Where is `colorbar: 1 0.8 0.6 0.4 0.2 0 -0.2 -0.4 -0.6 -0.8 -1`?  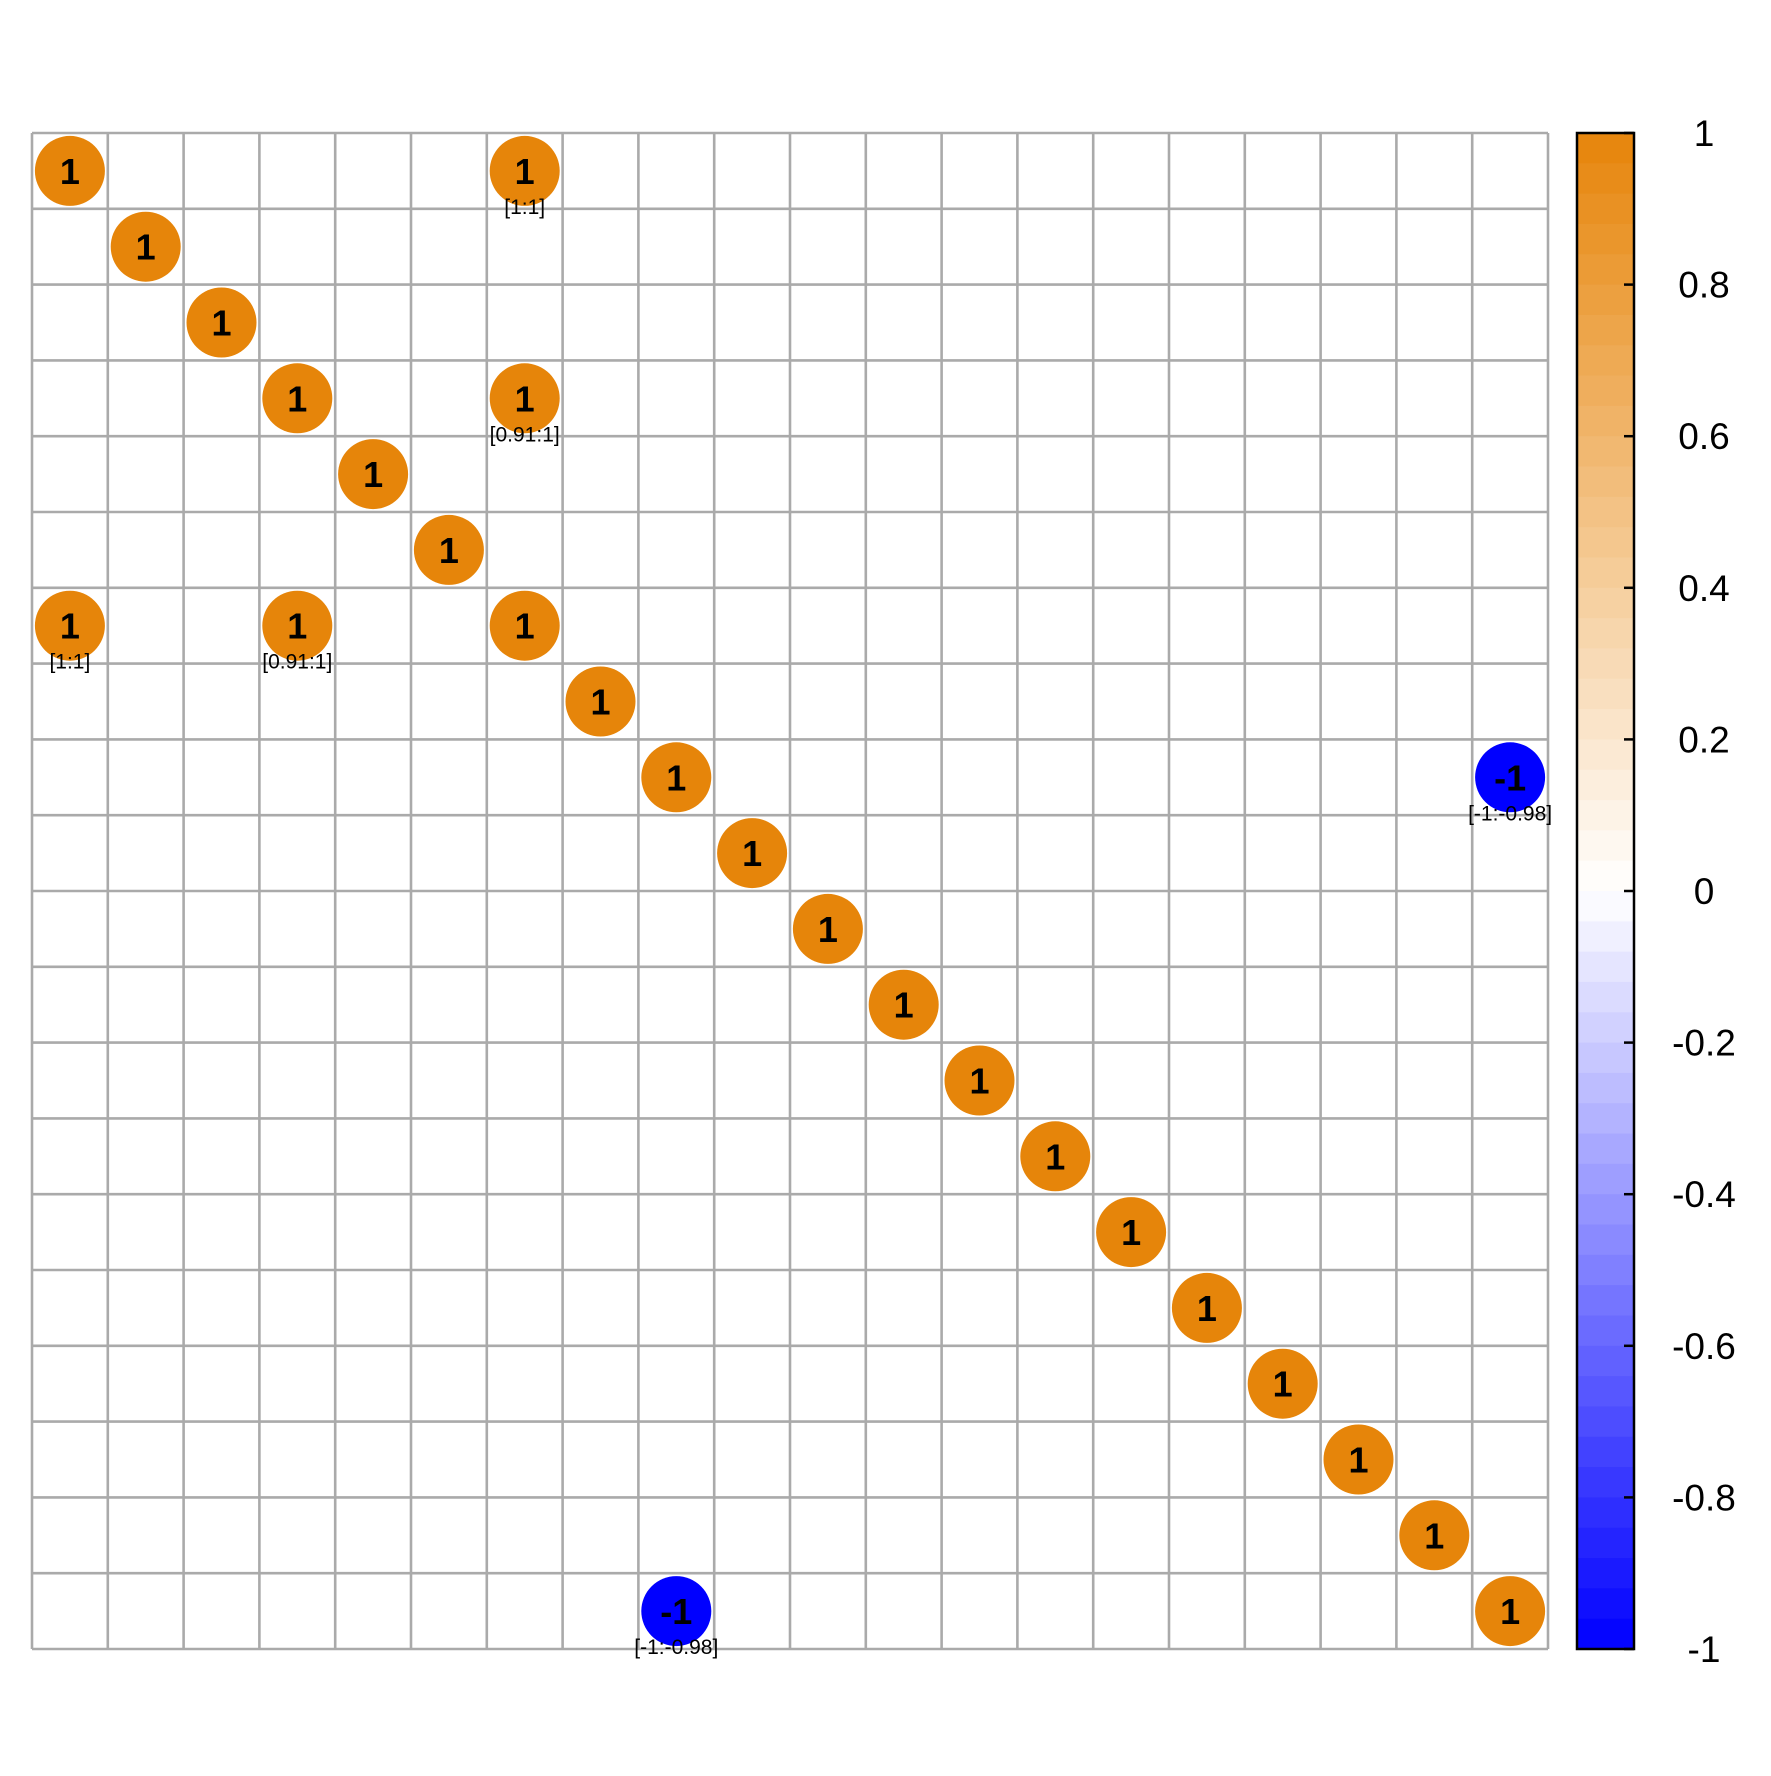 colorbar: 1 0.8 0.6 0.4 0.2 0 -0.2 -0.4 -0.6 -0.8 -1 is located at coordinates (1655, 891).